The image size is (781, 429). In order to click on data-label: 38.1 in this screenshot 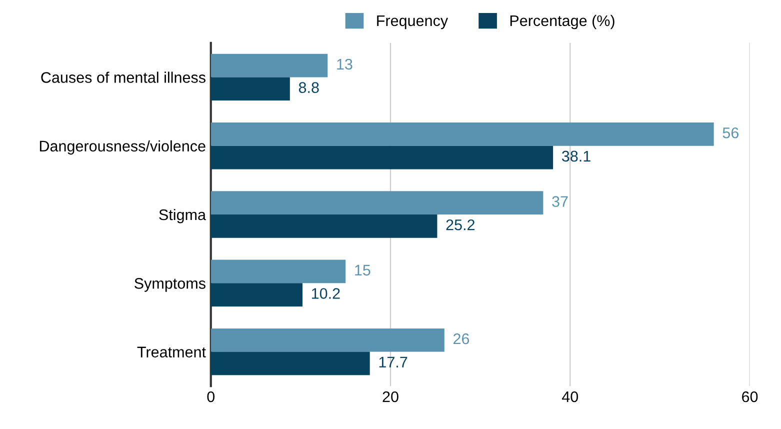, I will do `click(576, 156)`.